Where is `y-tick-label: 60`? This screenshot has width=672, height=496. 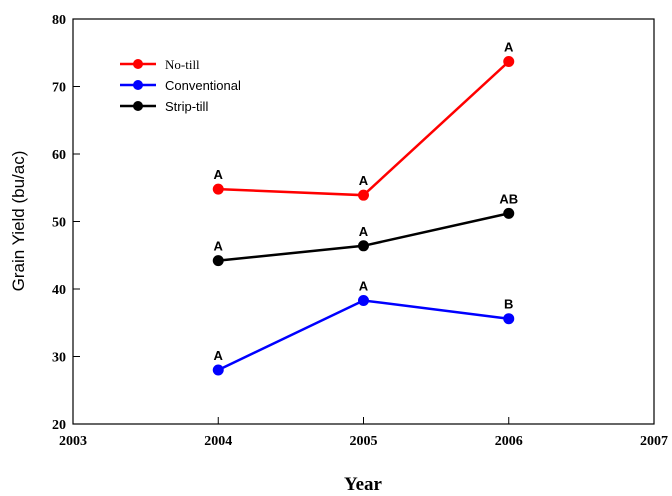
y-tick-label: 60 is located at coordinates (59, 155).